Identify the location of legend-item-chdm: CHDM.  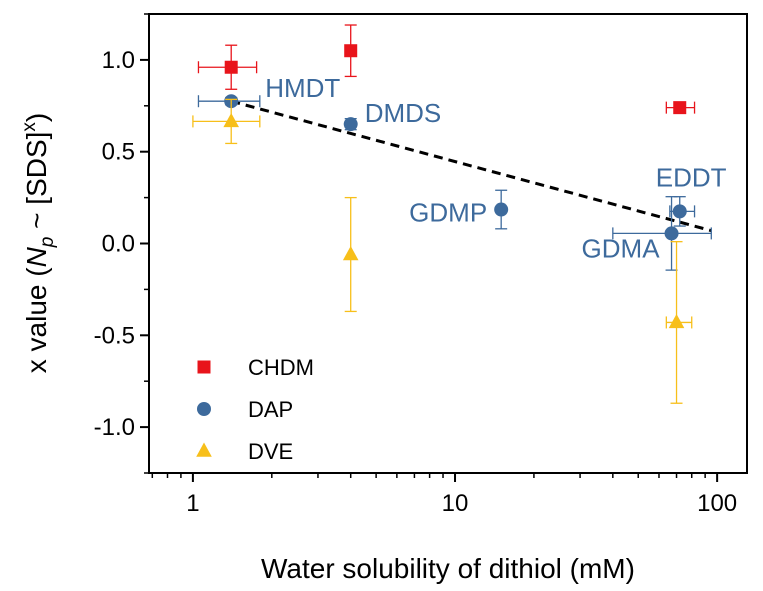
(255, 367).